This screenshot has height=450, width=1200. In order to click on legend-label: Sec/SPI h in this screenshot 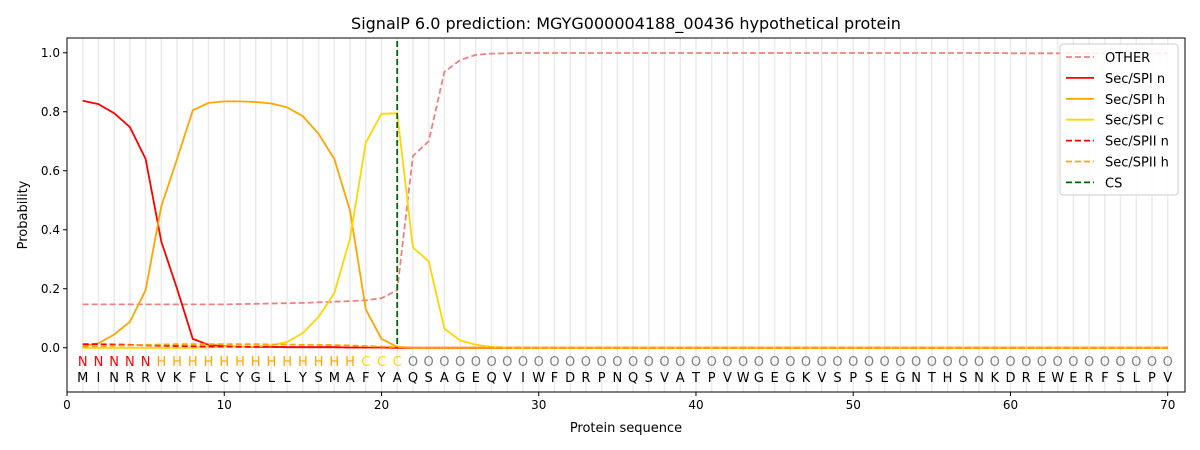, I will do `click(1135, 100)`.